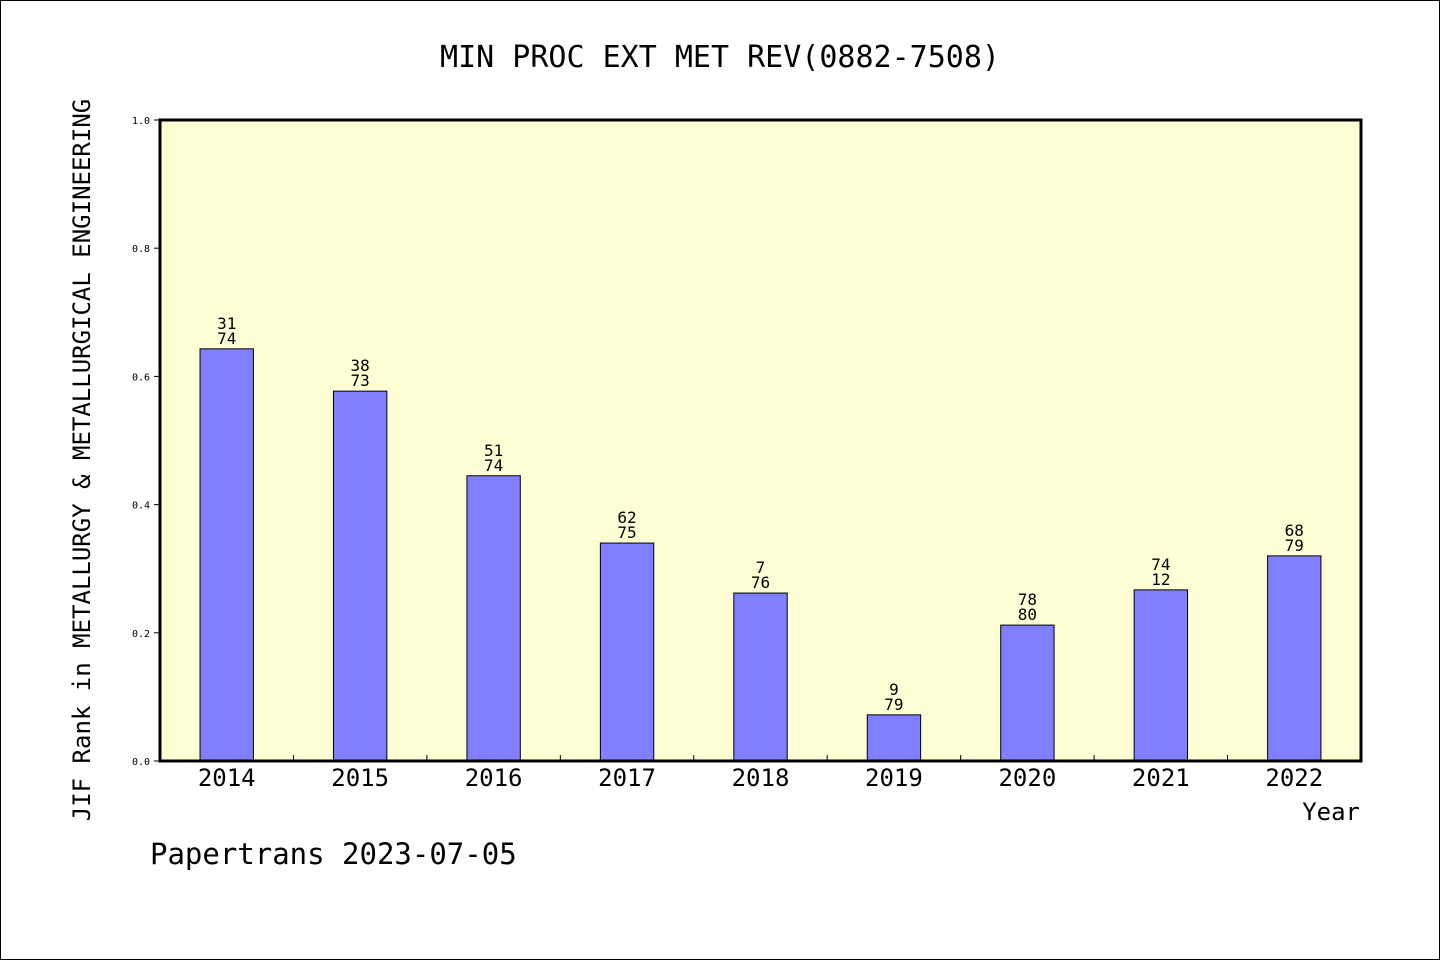 The image size is (1440, 960). What do you see at coordinates (894, 778) in the screenshot?
I see `x-tick-label: 2019` at bounding box center [894, 778].